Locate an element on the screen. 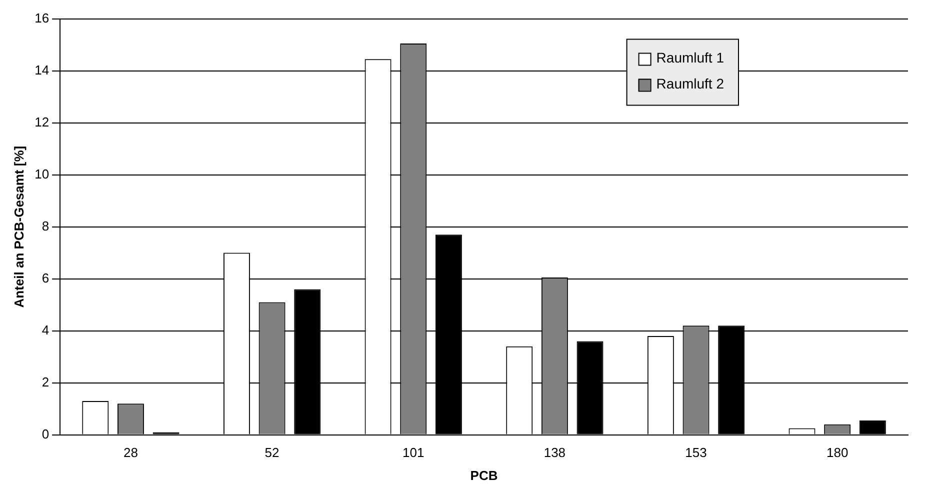 The height and width of the screenshot is (499, 938). y-axis-title: Anteil an PCB-Gesamt [%] is located at coordinates (18, 227).